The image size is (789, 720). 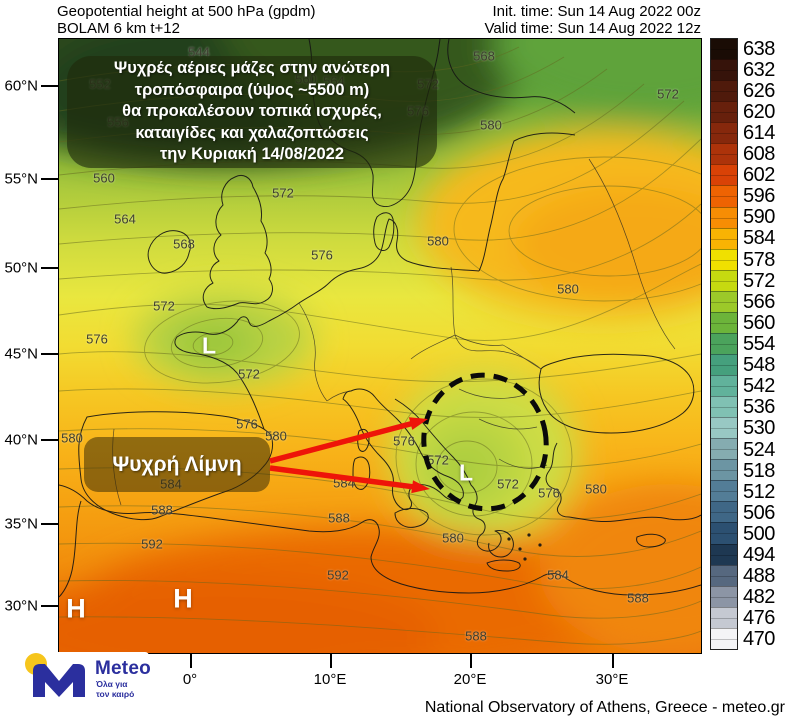 What do you see at coordinates (759, 407) in the screenshot?
I see `colorbar-tick-label: 536` at bounding box center [759, 407].